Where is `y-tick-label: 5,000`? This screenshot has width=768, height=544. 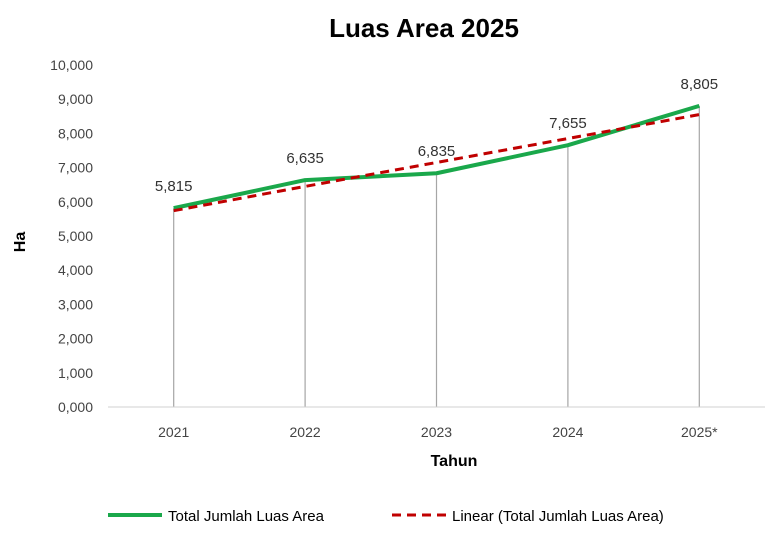 y-tick-label: 5,000 is located at coordinates (75, 236).